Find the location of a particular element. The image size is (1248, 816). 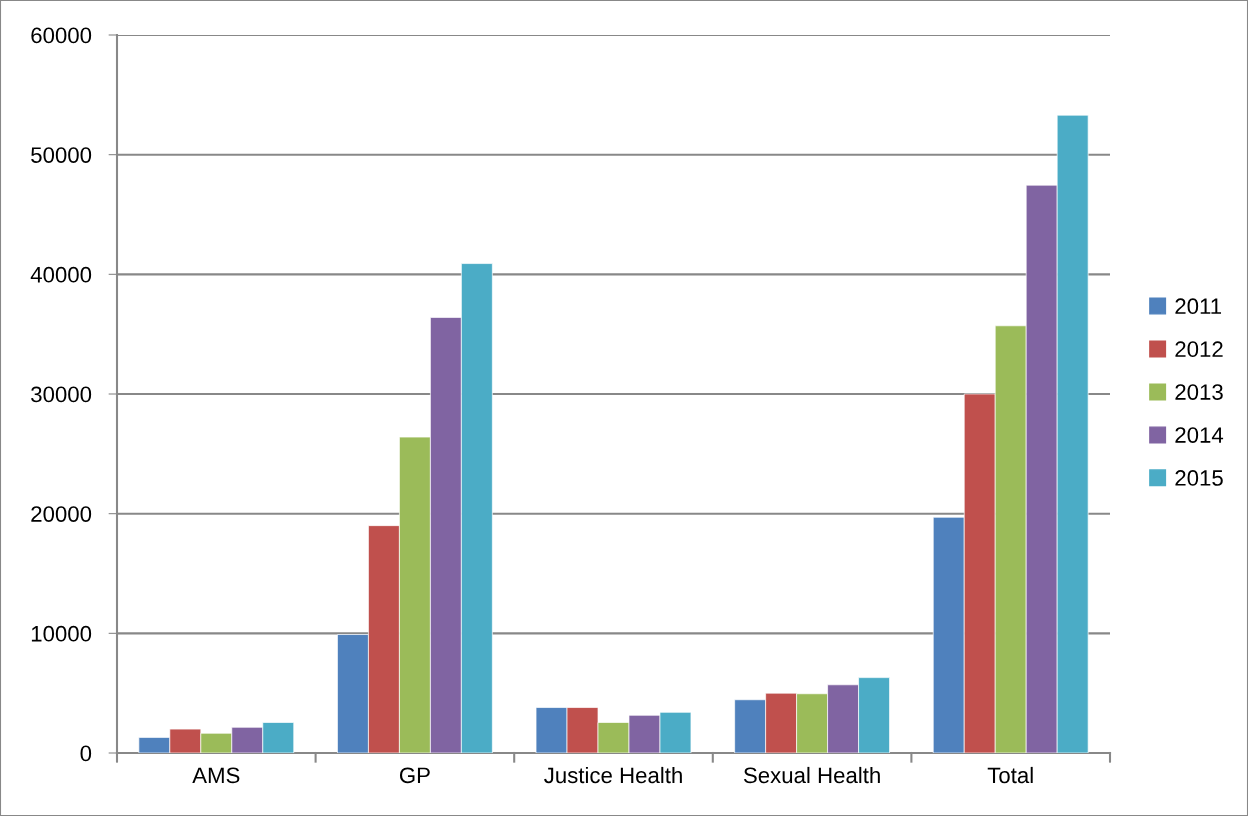

x-tick-label: Total is located at coordinates (1010, 775).